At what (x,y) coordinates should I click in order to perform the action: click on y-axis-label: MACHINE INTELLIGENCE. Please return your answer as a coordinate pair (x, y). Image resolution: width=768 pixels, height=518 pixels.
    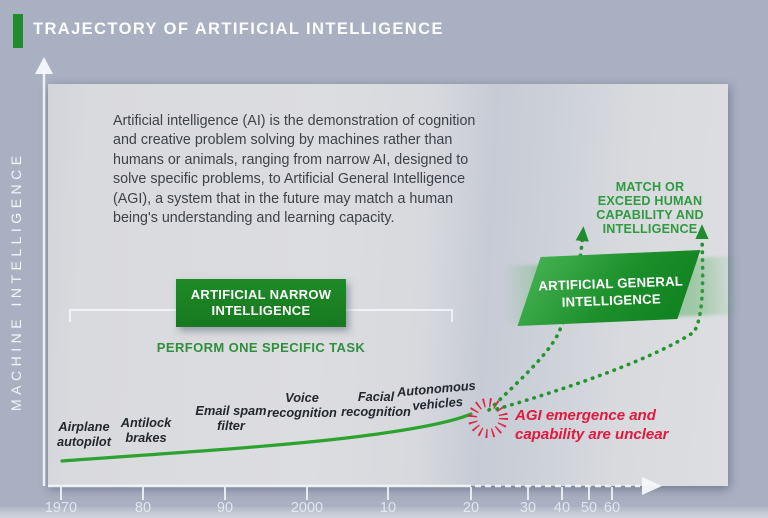
    Looking at the image, I should click on (16, 281).